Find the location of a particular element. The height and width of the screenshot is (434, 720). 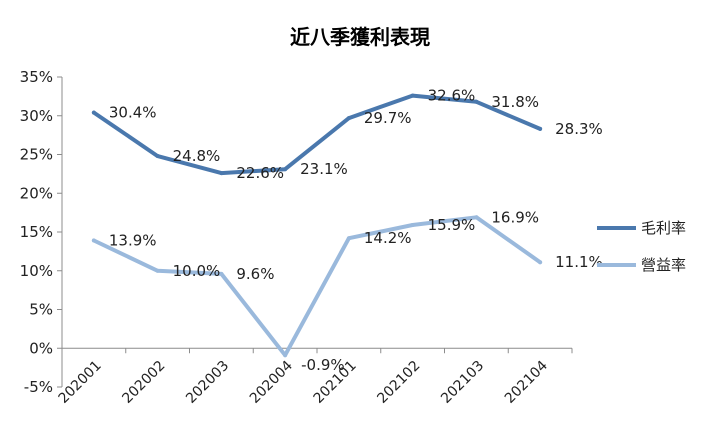

data-label: 10.0% is located at coordinates (197, 271).